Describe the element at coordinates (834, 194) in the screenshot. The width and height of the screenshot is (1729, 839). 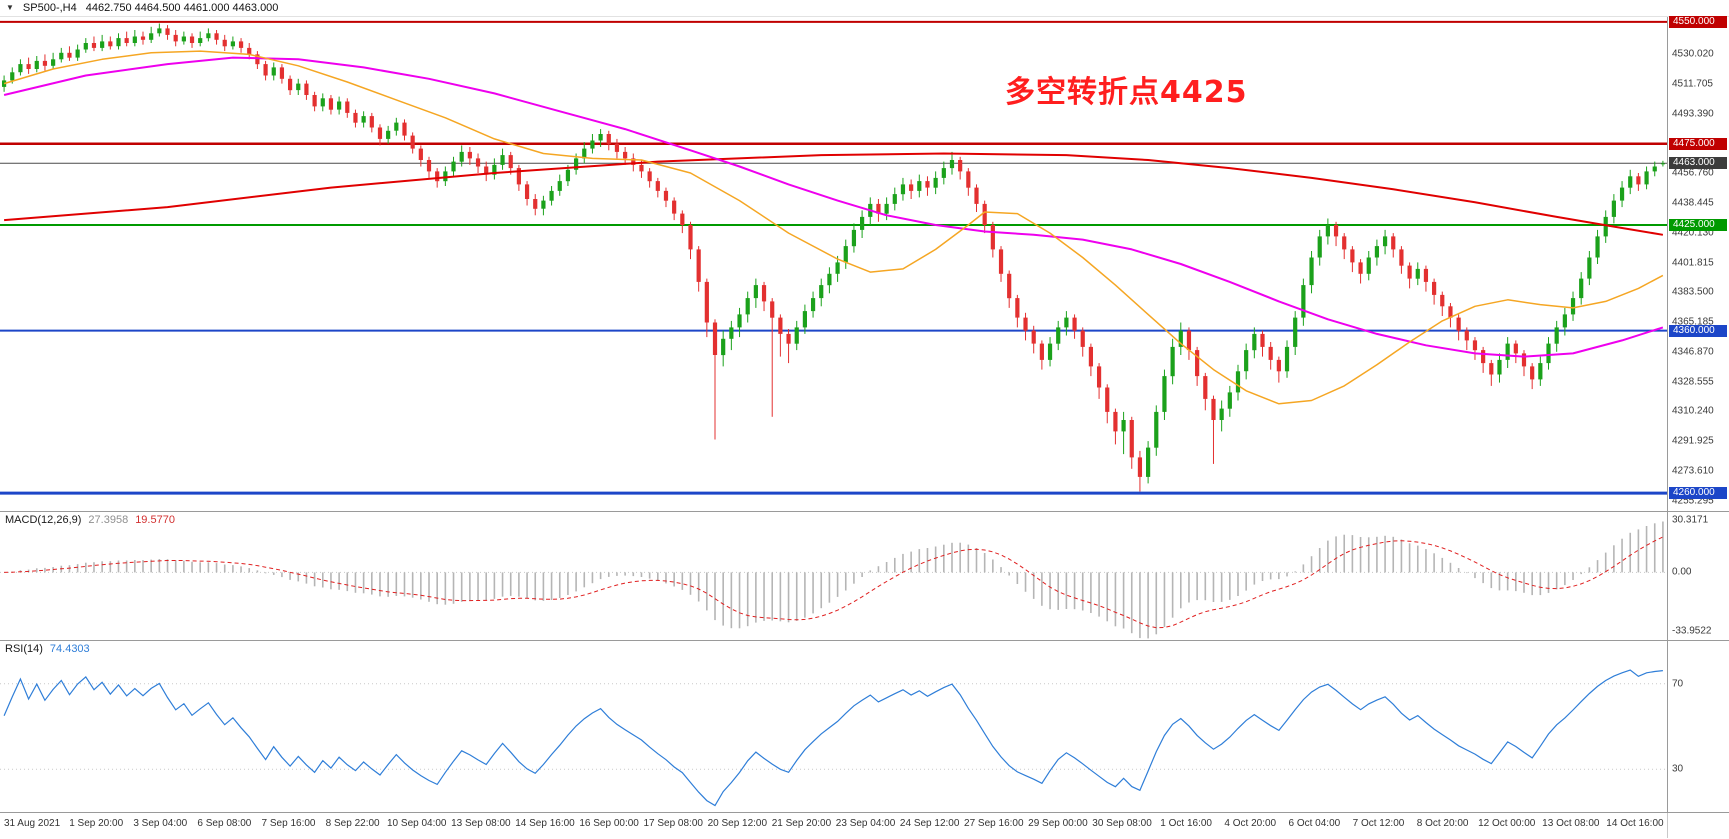
I see `ma-slow-red` at that location.